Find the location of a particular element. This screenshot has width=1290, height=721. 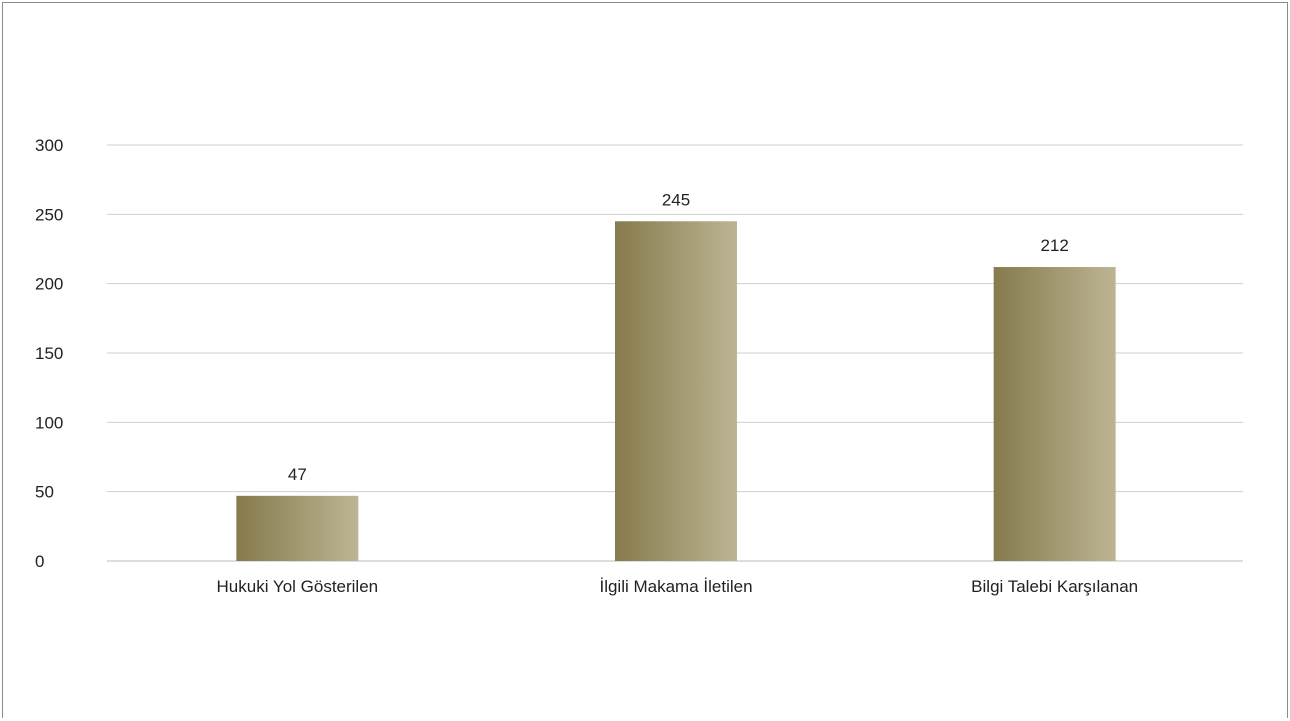

y-axis-tick-labels: 0 50 100 150 200 250 300 is located at coordinates (49, 353).